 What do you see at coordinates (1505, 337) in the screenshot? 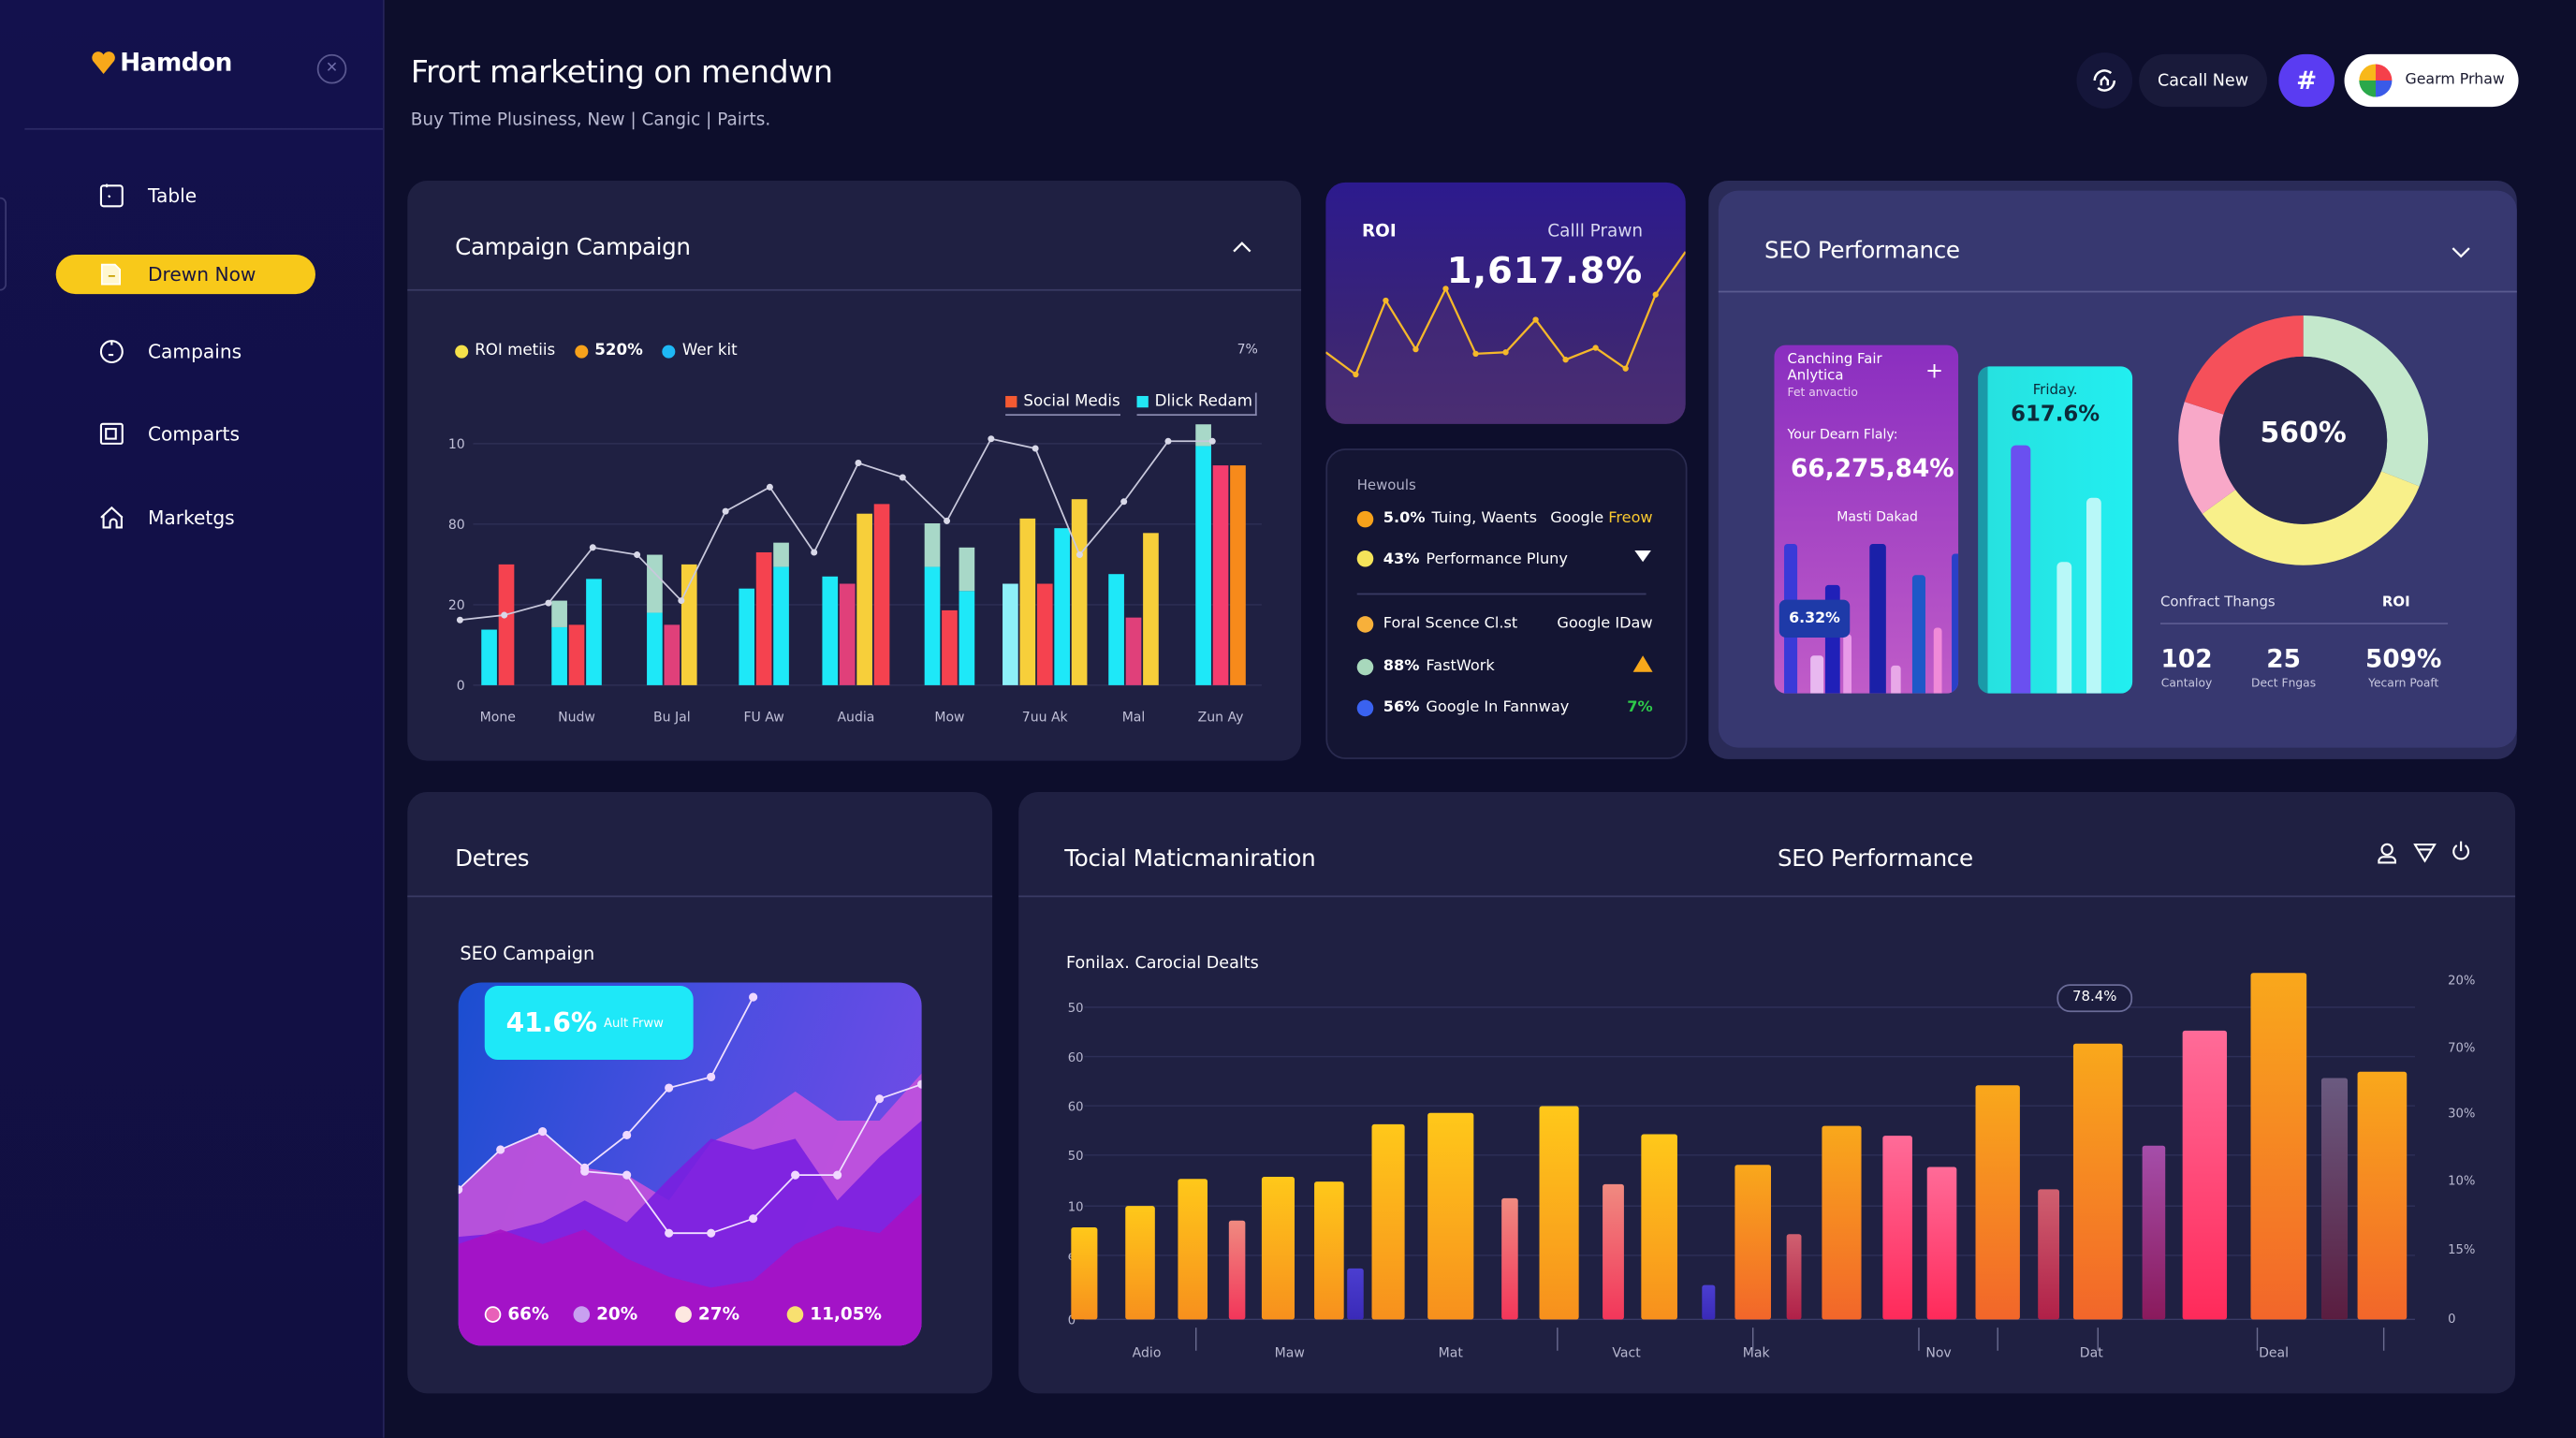
I see `sparkline-area` at bounding box center [1505, 337].